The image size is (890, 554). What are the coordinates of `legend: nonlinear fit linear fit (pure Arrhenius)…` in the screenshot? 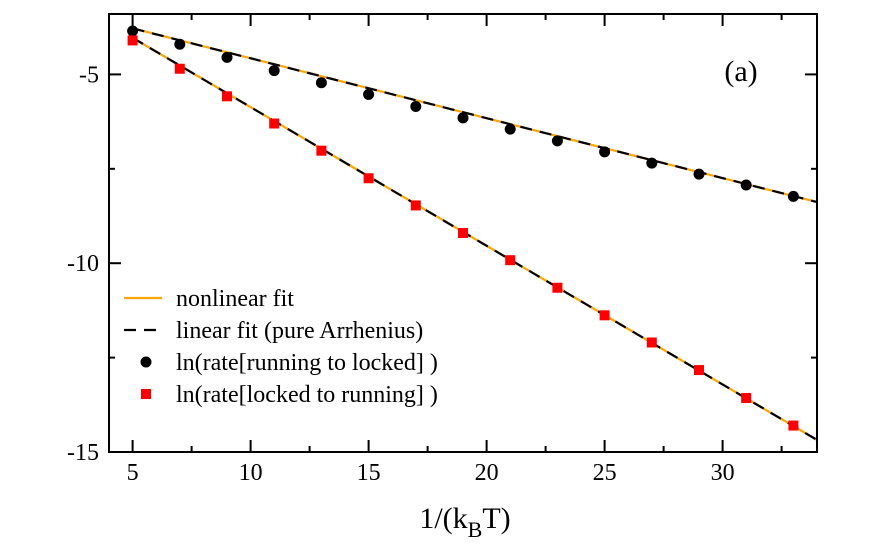 It's located at (281, 347).